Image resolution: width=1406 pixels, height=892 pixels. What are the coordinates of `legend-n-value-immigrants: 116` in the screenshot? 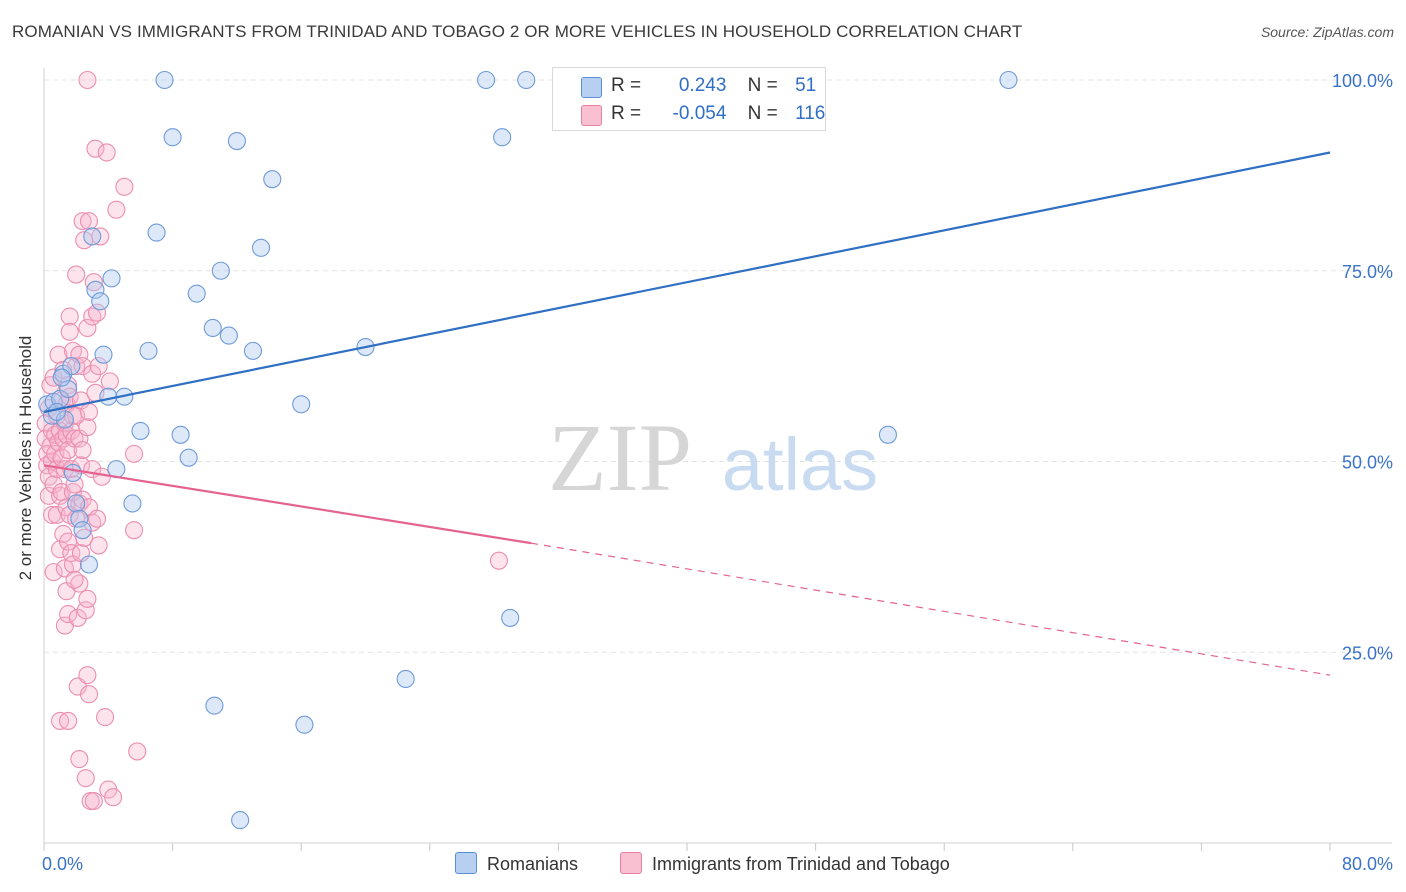 It's located at (810, 113).